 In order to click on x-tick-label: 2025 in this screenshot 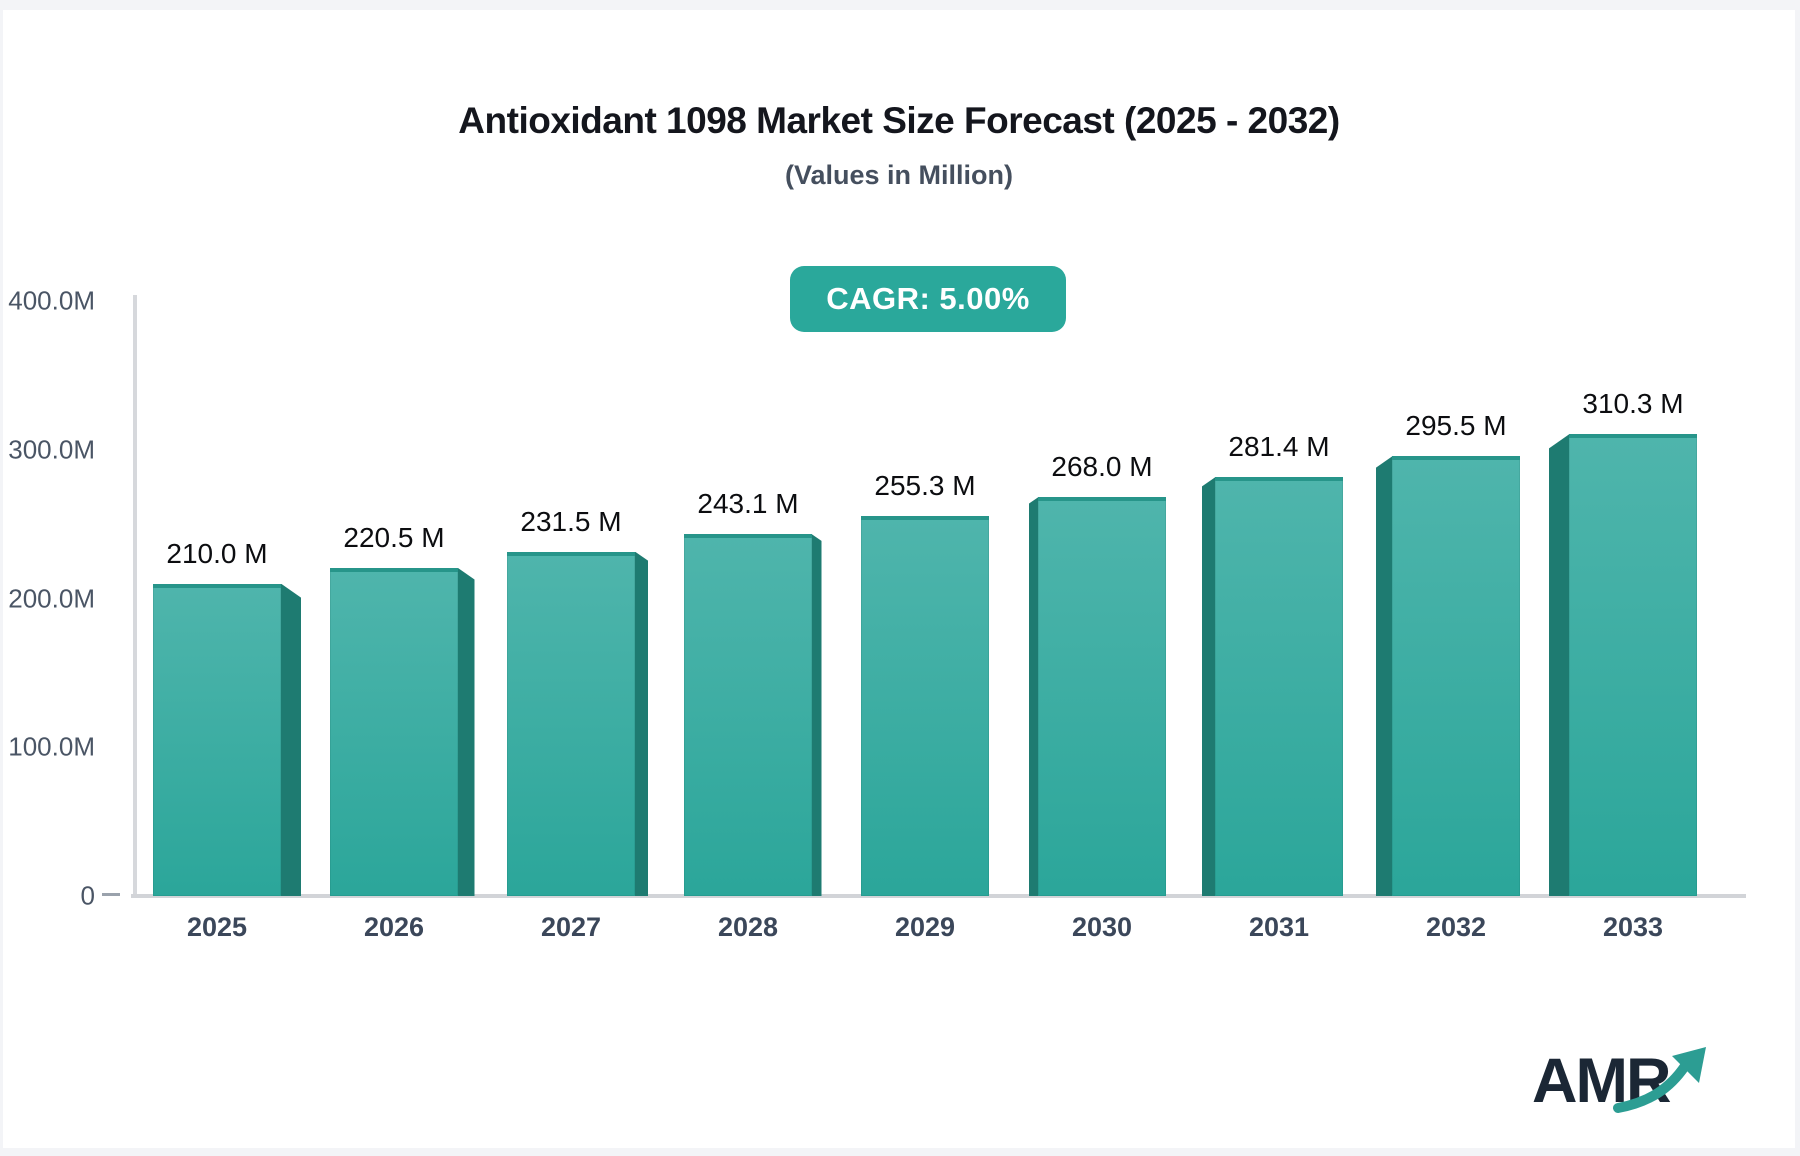, I will do `click(217, 927)`.